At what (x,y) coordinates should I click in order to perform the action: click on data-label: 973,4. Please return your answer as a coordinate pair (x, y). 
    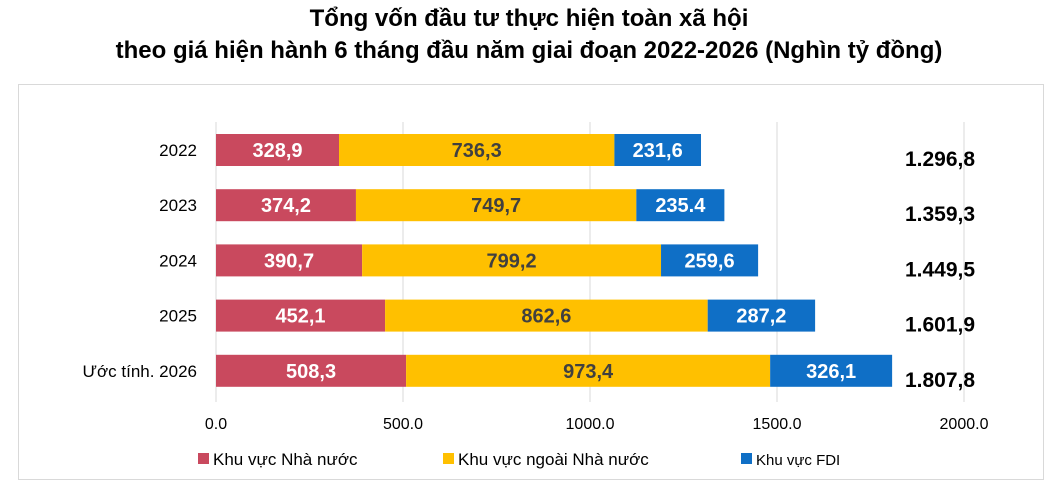
    Looking at the image, I should click on (588, 372).